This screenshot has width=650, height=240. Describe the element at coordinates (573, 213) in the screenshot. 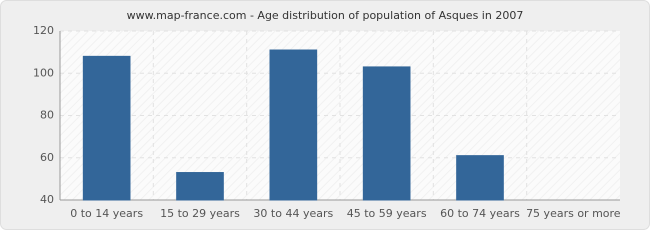

I see `x-tick-label: 75 years or more` at that location.